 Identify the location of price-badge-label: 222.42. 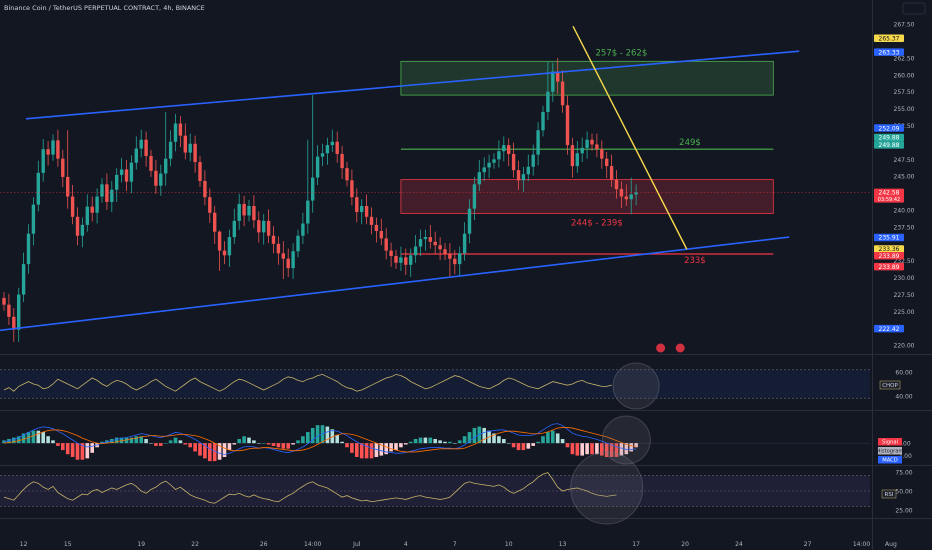
(889, 329).